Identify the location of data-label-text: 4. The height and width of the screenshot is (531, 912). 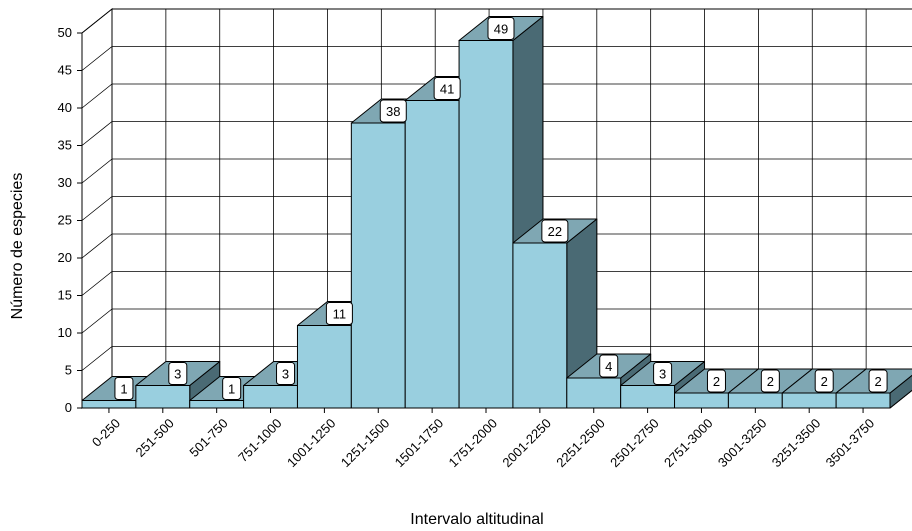
(608, 366).